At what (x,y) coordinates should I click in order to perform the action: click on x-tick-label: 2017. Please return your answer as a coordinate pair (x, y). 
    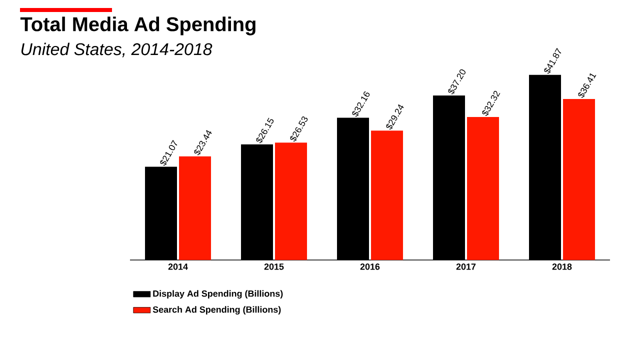
    Looking at the image, I should click on (466, 267).